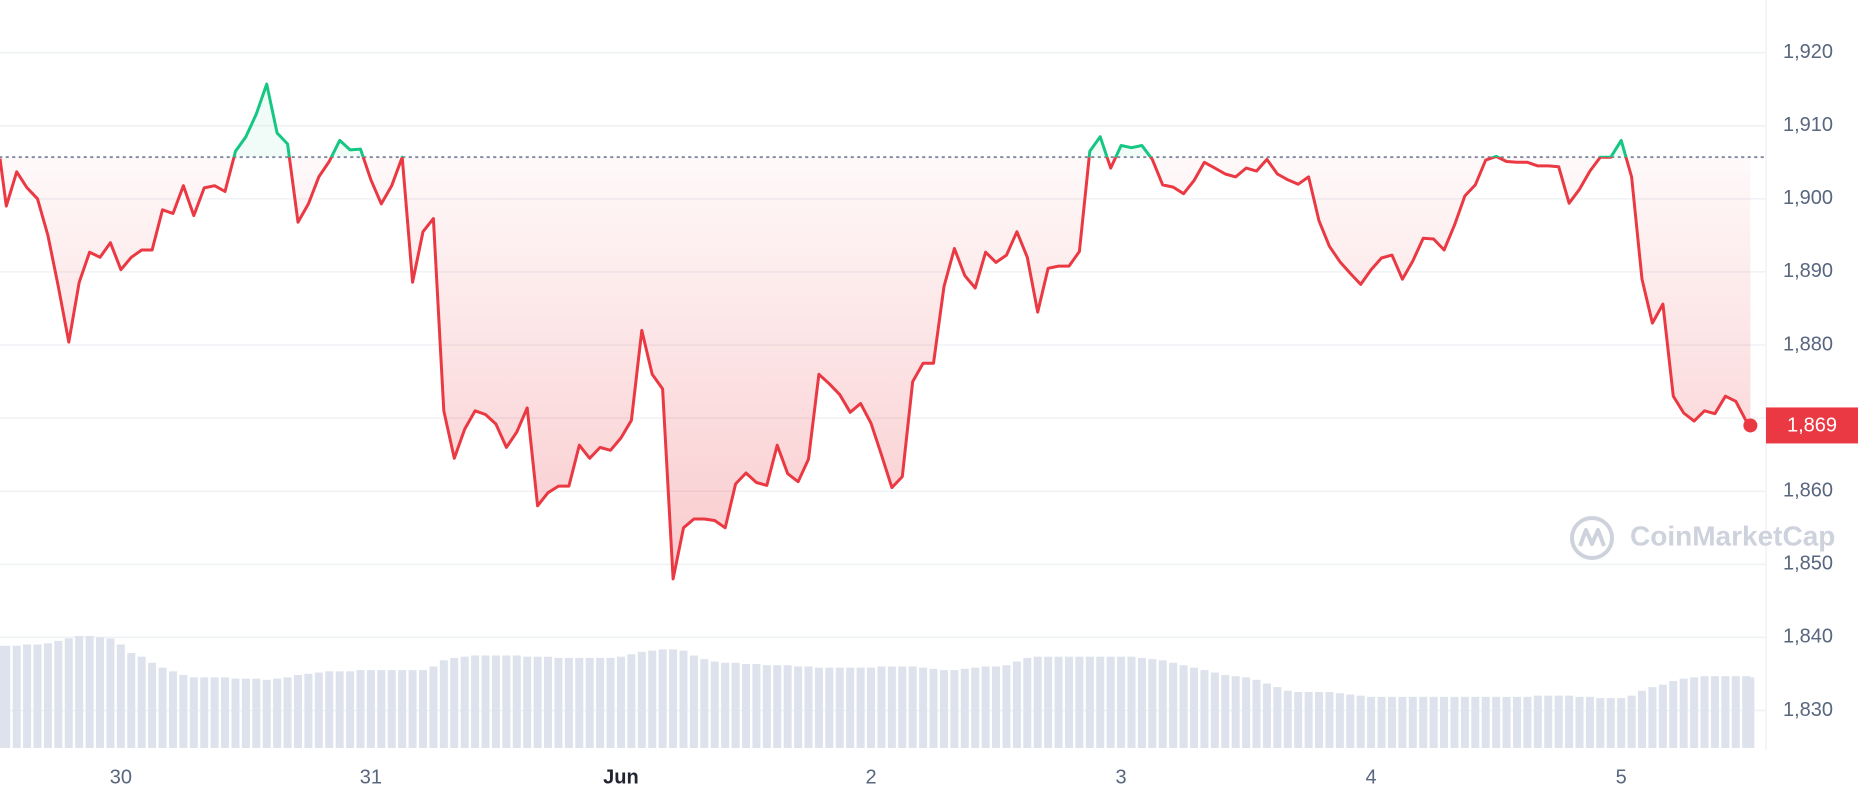 This screenshot has height=792, width=1858. What do you see at coordinates (121, 777) in the screenshot?
I see `x-tick-label: 30` at bounding box center [121, 777].